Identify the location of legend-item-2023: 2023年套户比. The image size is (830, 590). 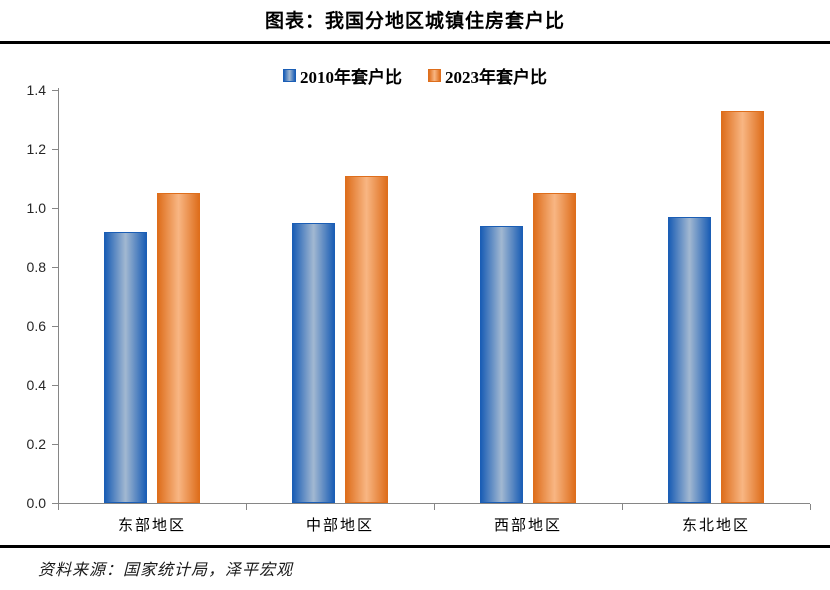
(487, 75).